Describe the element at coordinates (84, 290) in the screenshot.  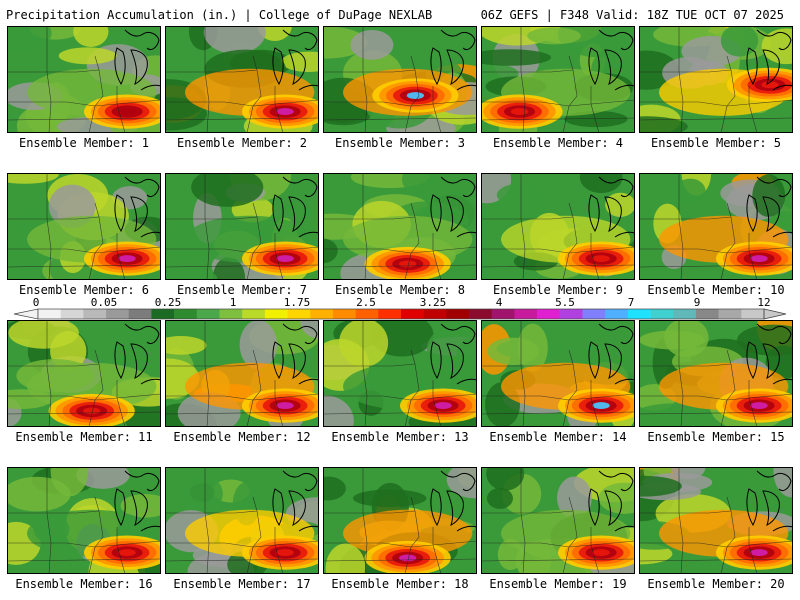
I see `member-label: Ensemble Member: 6` at that location.